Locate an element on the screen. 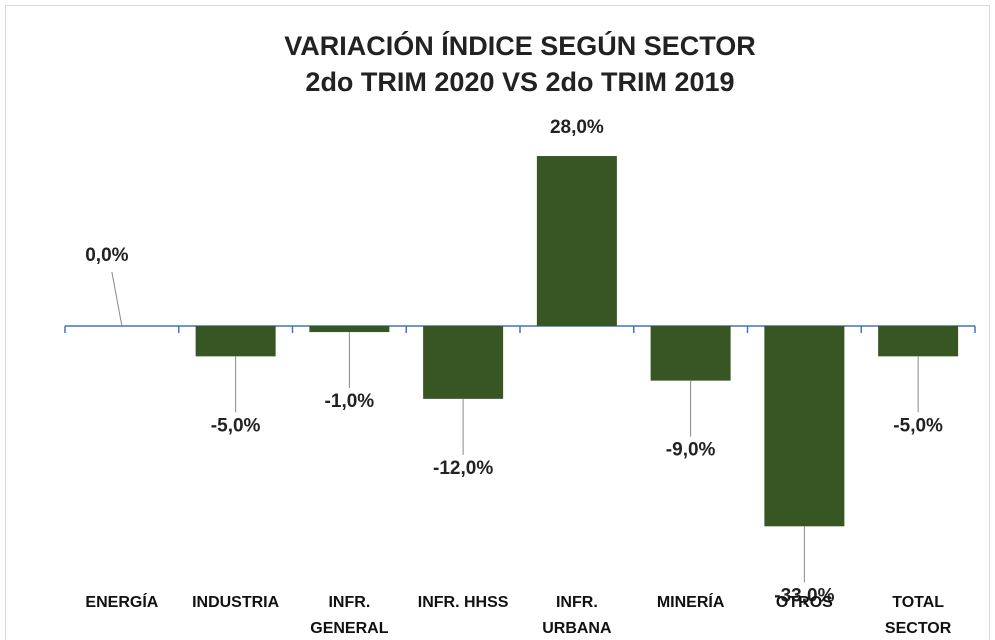 This screenshot has width=995, height=640. data-label: 28,0% is located at coordinates (577, 127).